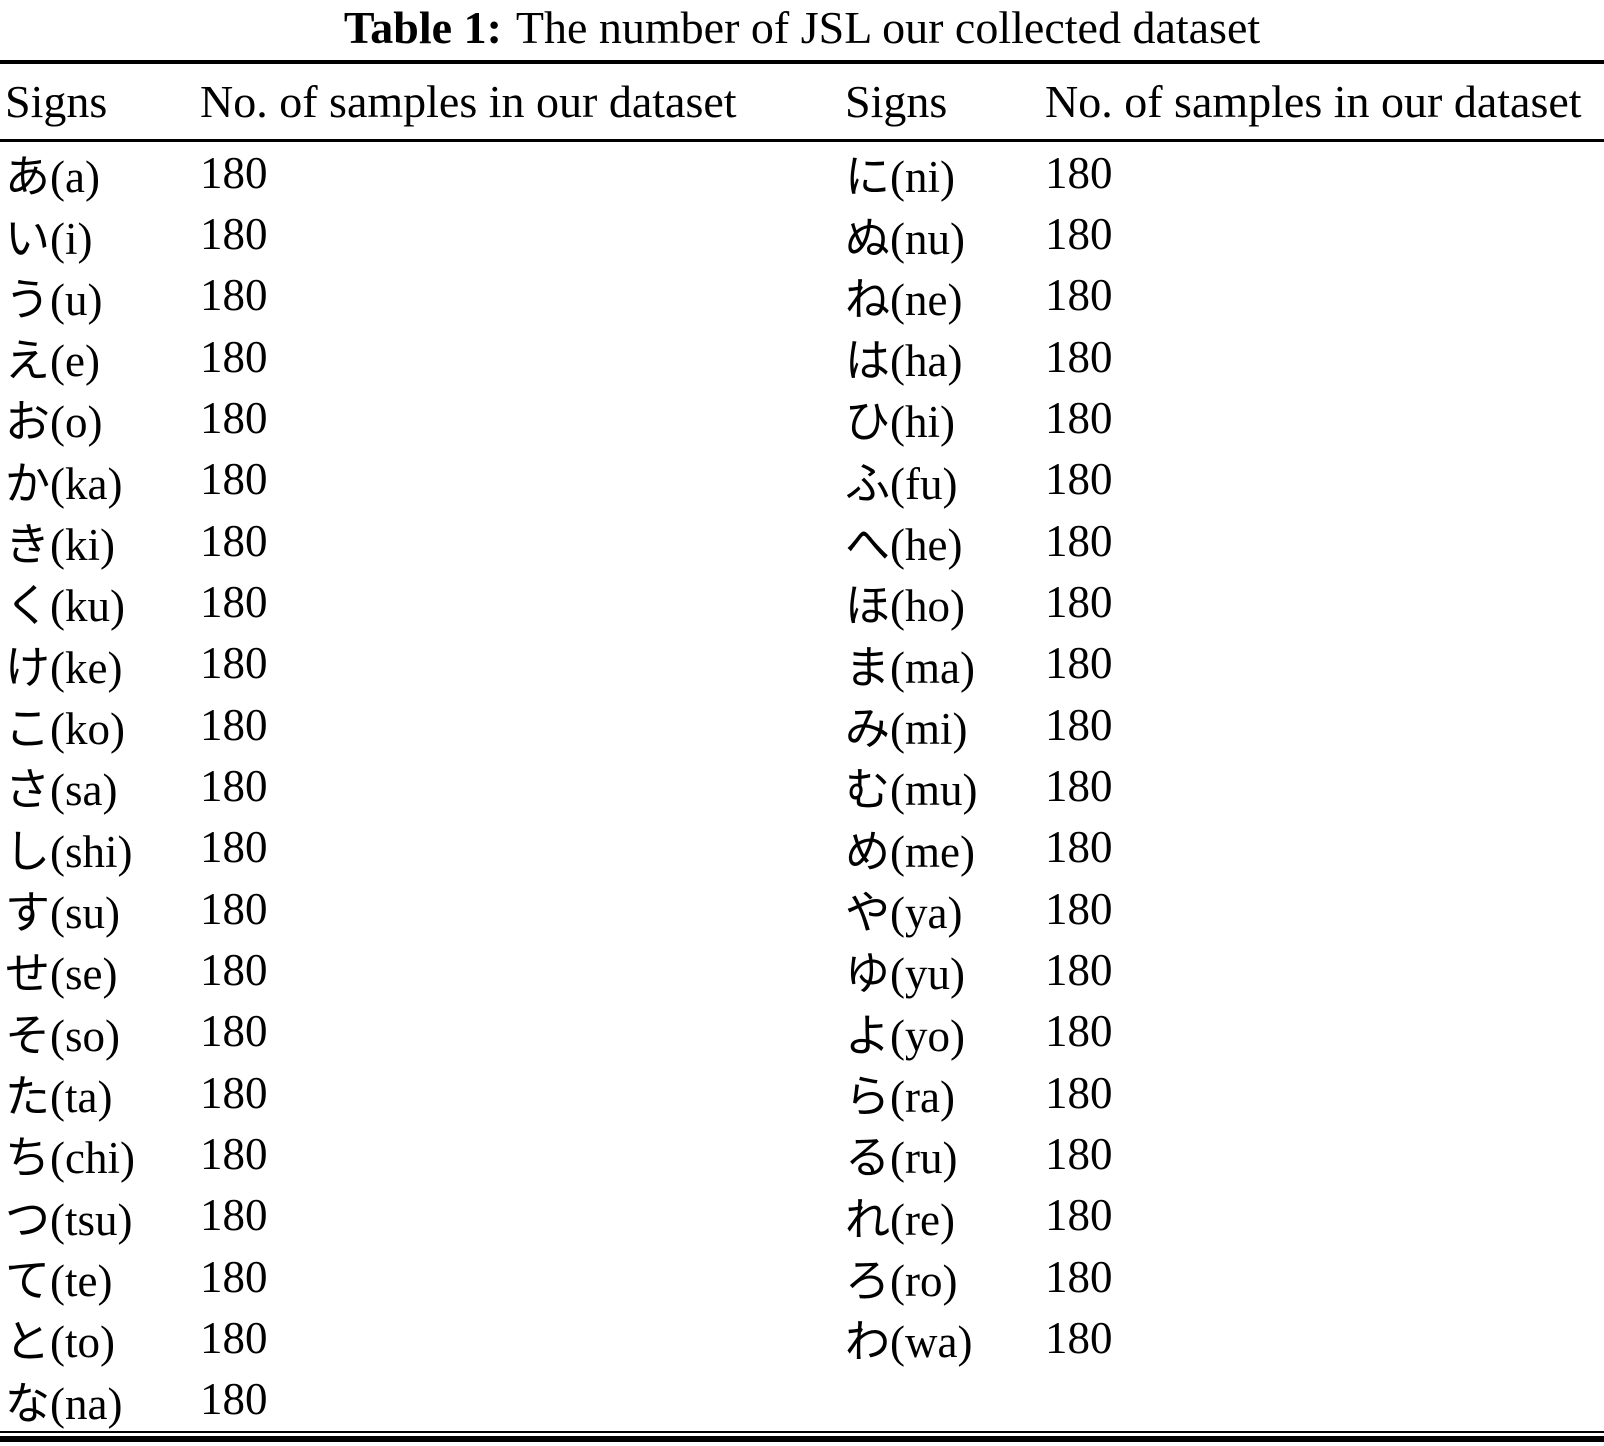  What do you see at coordinates (802, 62) in the screenshot?
I see `table-top-rule` at bounding box center [802, 62].